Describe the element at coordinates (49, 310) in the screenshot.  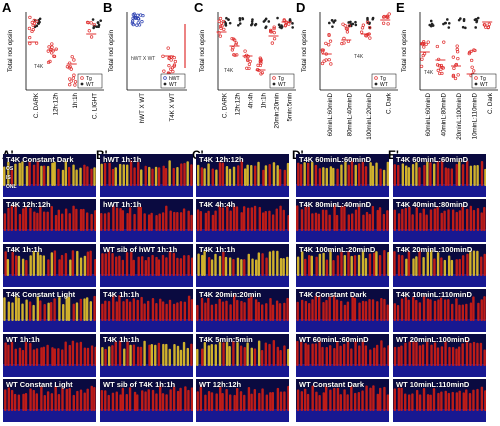
I see `micrograph-tile: T4K Constant Light` at that location.